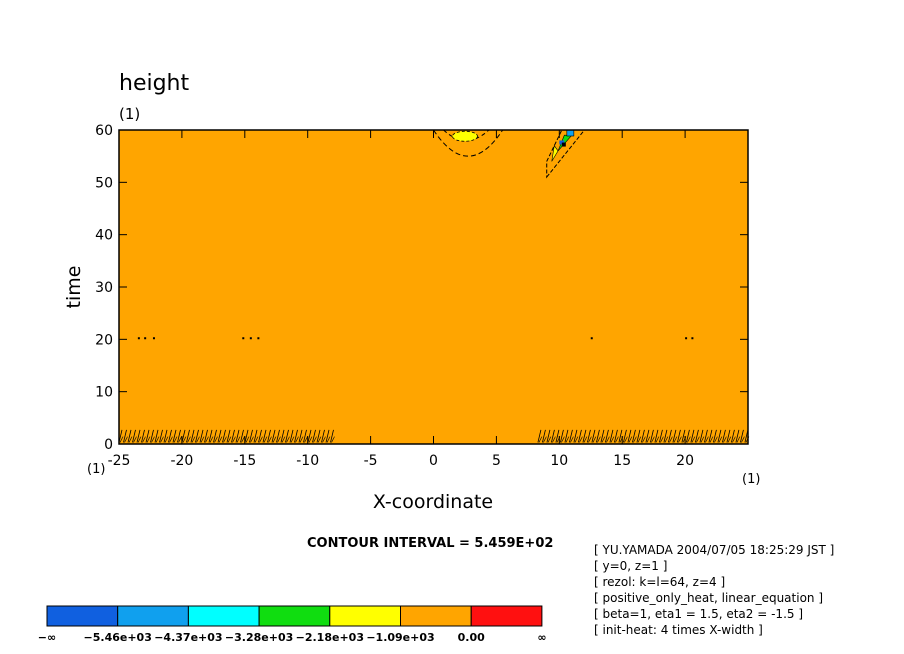 This screenshot has height=654, width=904. What do you see at coordinates (751, 479) in the screenshot?
I see `x-axis-unit-right: (1)` at bounding box center [751, 479].